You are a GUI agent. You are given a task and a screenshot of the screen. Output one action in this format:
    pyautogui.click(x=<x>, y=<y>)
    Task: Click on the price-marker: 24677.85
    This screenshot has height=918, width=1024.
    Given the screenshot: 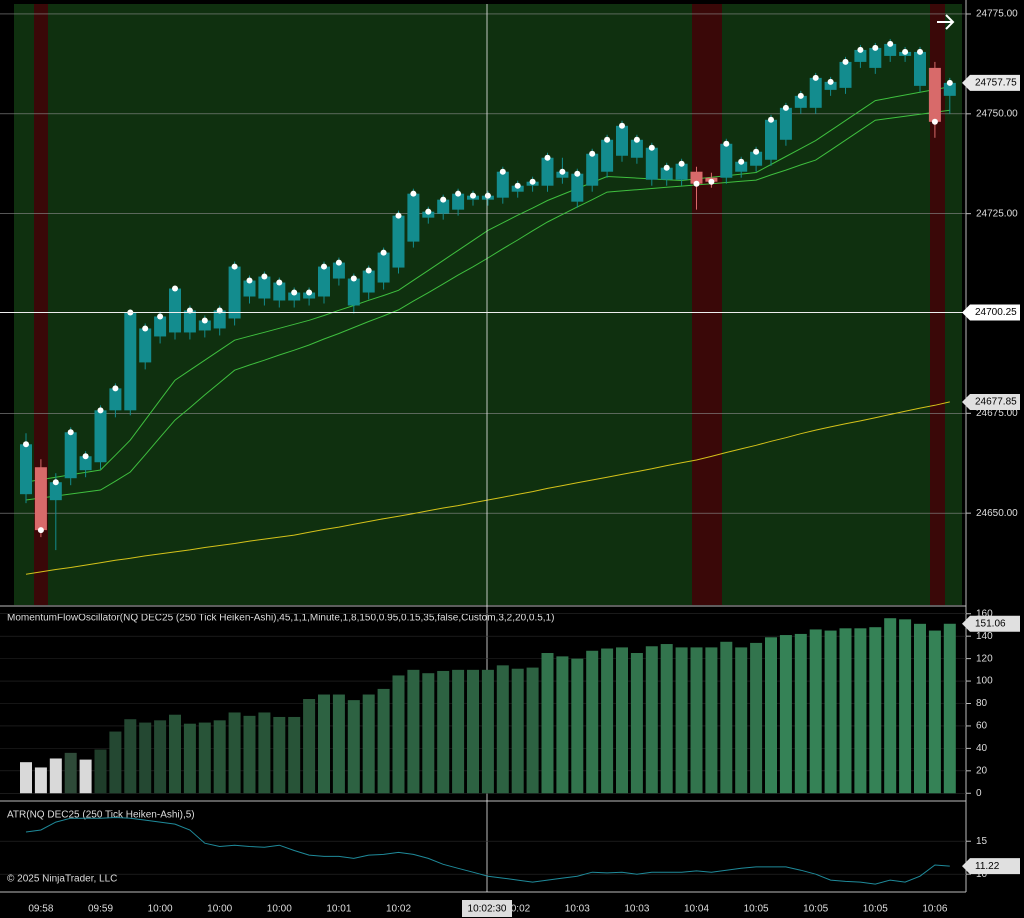 What is the action you would take?
    pyautogui.click(x=991, y=401)
    